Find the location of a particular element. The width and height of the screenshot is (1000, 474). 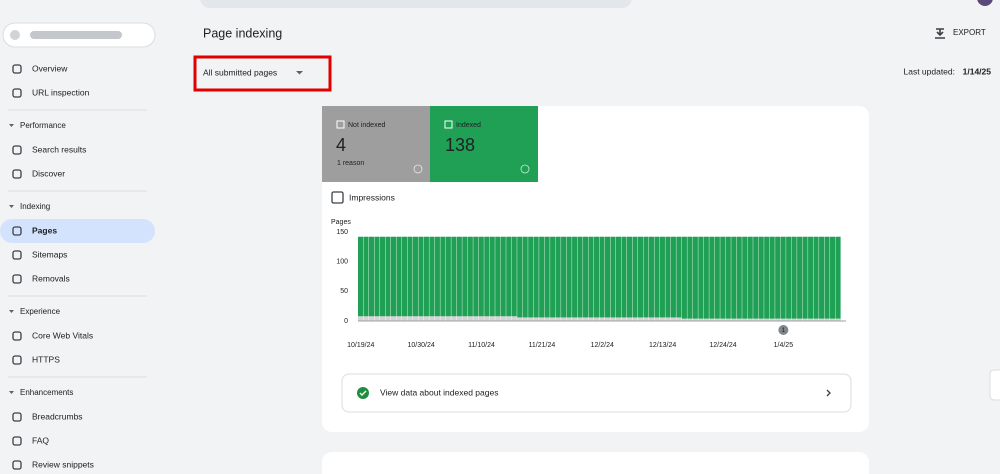

export-button: EXPORT is located at coordinates (969, 32).